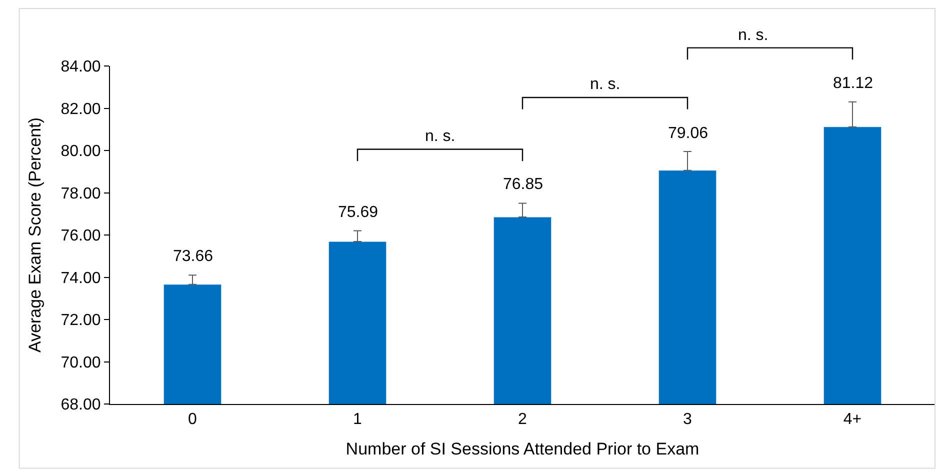 The height and width of the screenshot is (474, 947). Describe the element at coordinates (80, 151) in the screenshot. I see `y-tick-label: 80.00` at that location.